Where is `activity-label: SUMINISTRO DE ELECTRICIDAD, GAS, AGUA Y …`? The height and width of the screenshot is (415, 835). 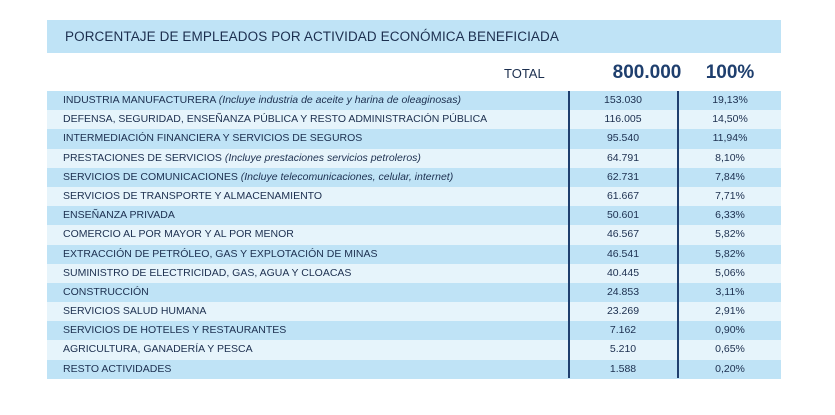 activity-label: SUMINISTRO DE ELECTRICIDAD, GAS, AGUA Y … is located at coordinates (207, 272).